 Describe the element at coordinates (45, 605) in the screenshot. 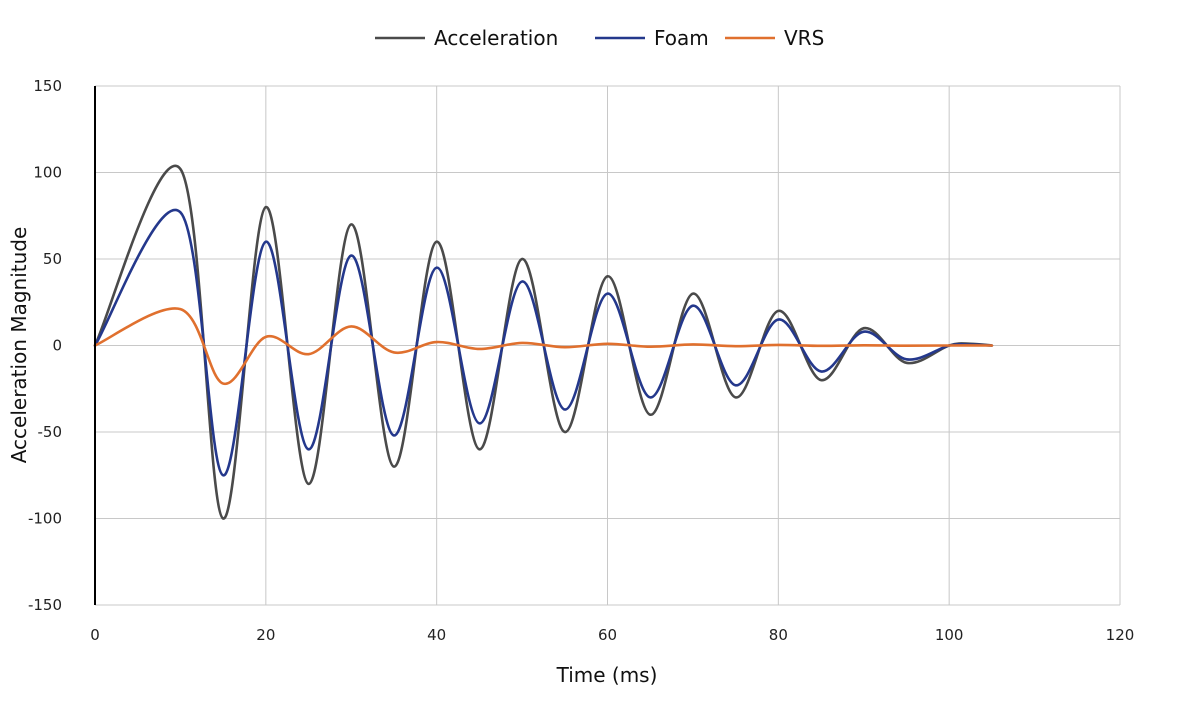

I see `y-tick-label: -150` at that location.